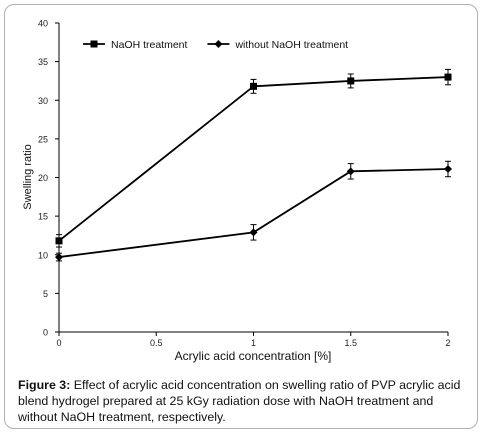 This screenshot has height=435, width=484. I want to click on y-tick-label: 20, so click(43, 178).